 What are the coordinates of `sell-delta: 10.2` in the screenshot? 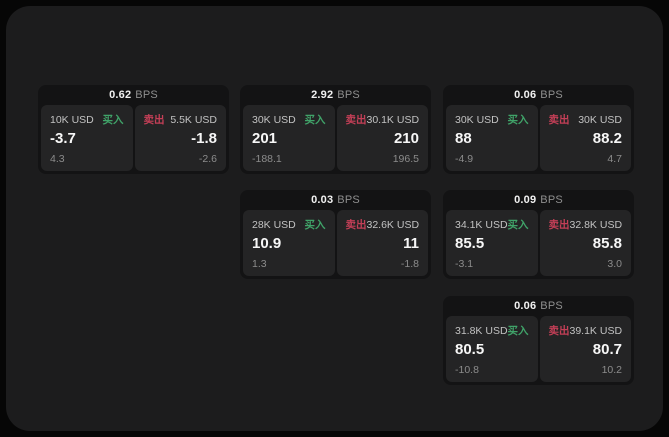 It's located at (611, 370).